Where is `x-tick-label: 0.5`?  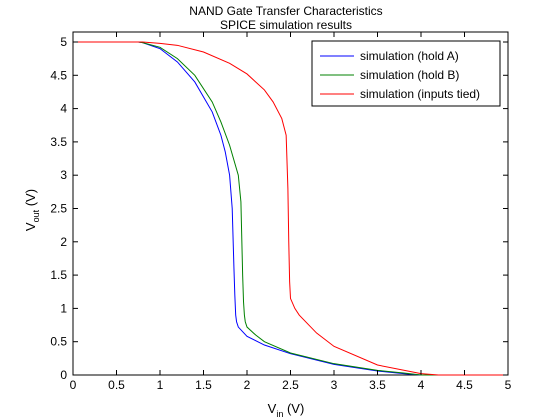 x-tick-label: 0.5 is located at coordinates (116, 385).